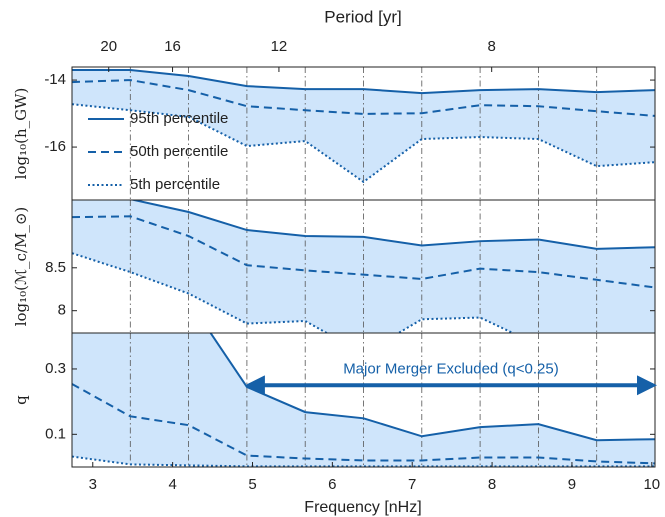  What do you see at coordinates (179, 118) in the screenshot?
I see `legend-label: 95th percentile` at bounding box center [179, 118].